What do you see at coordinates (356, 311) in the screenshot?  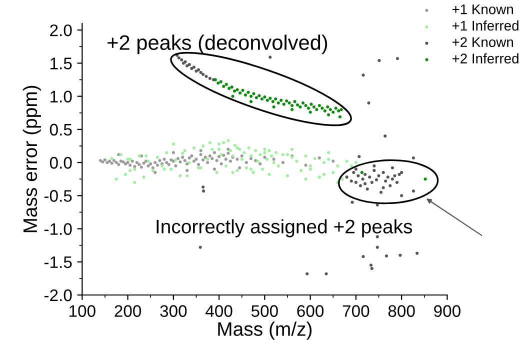 I see `x-tick-label: 700` at bounding box center [356, 311].